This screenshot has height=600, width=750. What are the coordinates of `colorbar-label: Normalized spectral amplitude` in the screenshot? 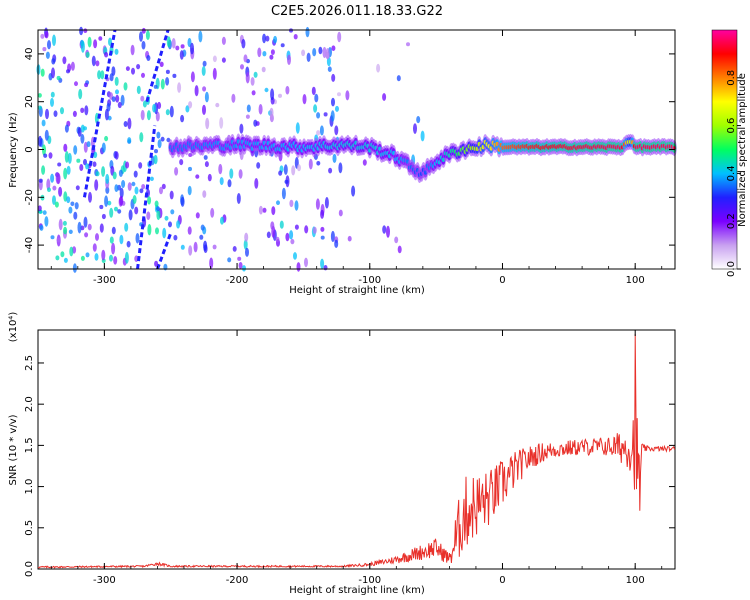 It's located at (742, 150).